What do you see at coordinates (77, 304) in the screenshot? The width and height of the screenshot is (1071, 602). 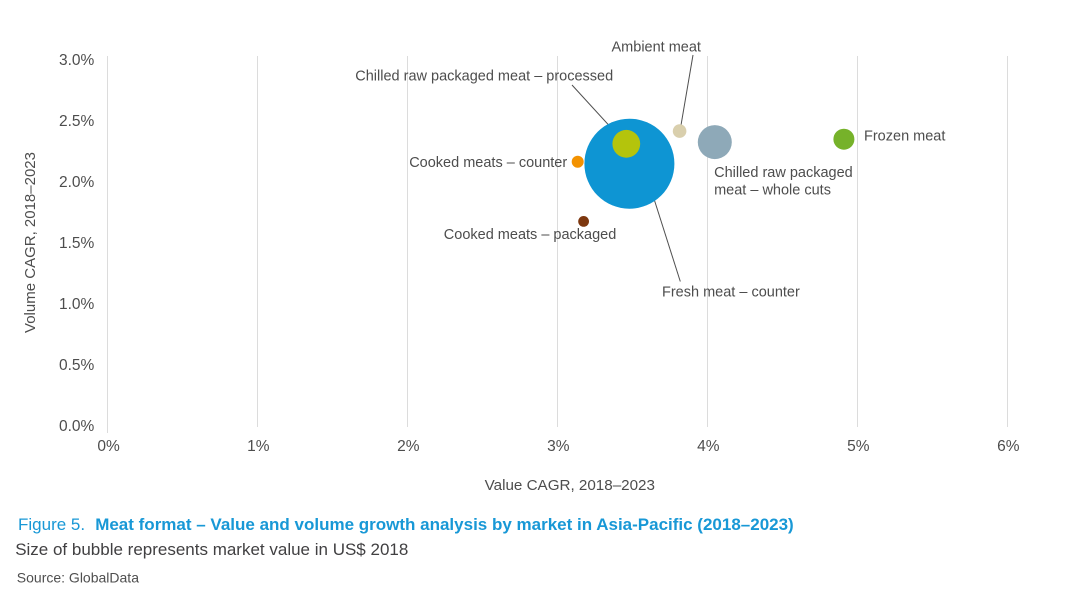 I see `svg-text: 1.0%` at bounding box center [77, 304].